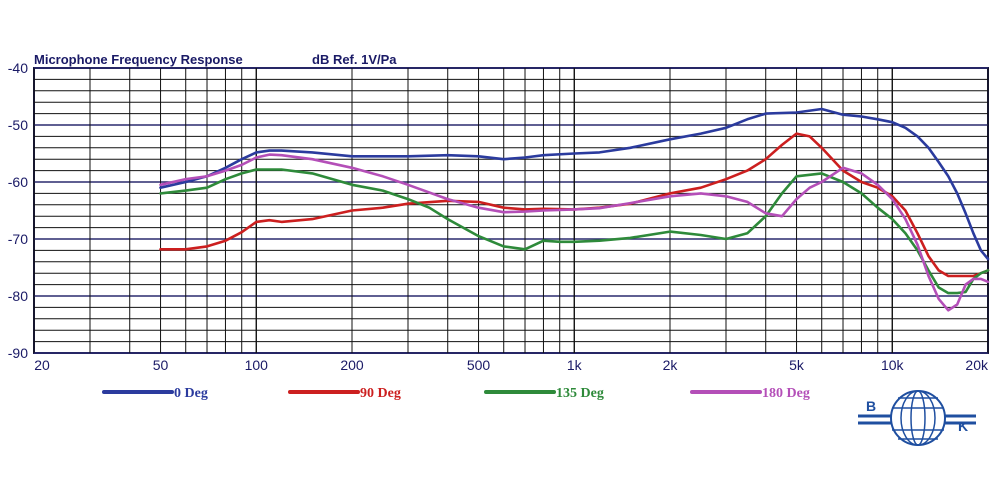  What do you see at coordinates (893, 365) in the screenshot?
I see `x-tick-label: 10k` at bounding box center [893, 365].